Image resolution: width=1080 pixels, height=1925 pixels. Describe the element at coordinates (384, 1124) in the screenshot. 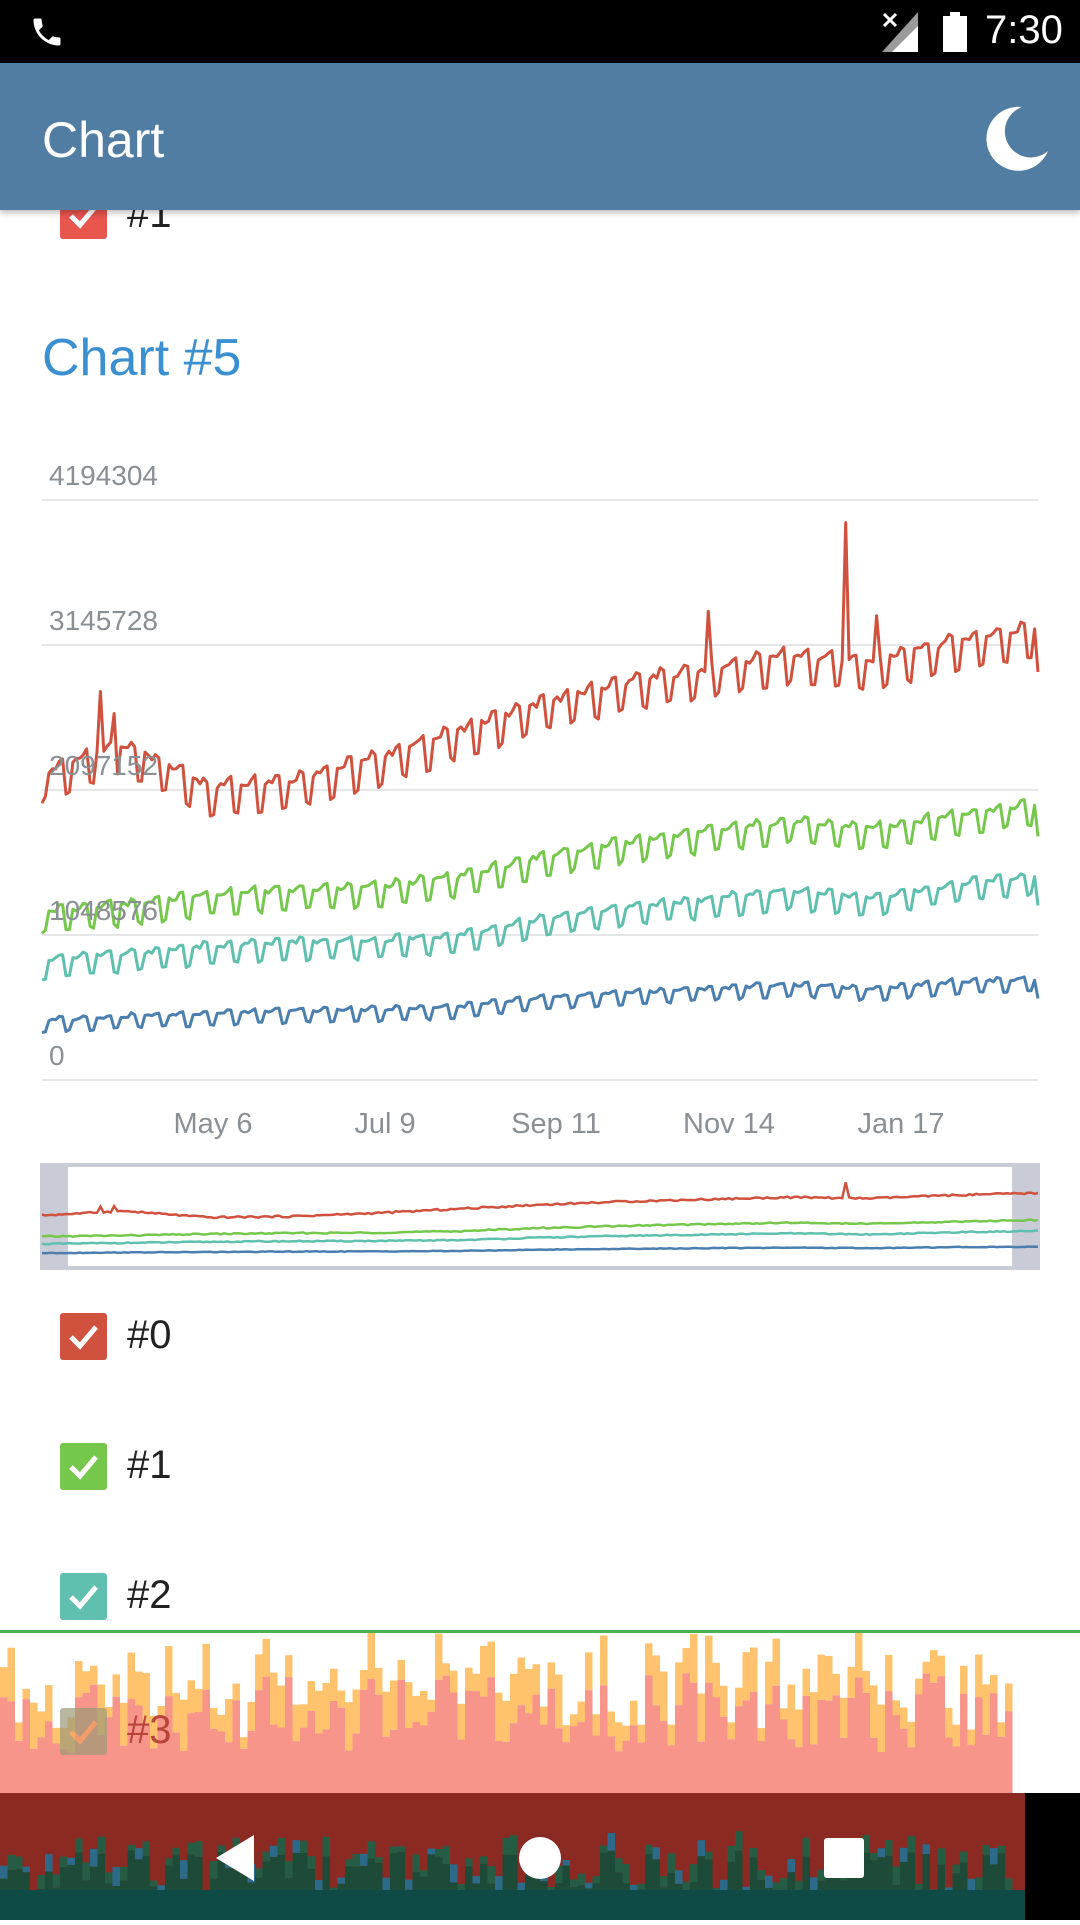

I see `x-tick-label: Jul 9` at that location.